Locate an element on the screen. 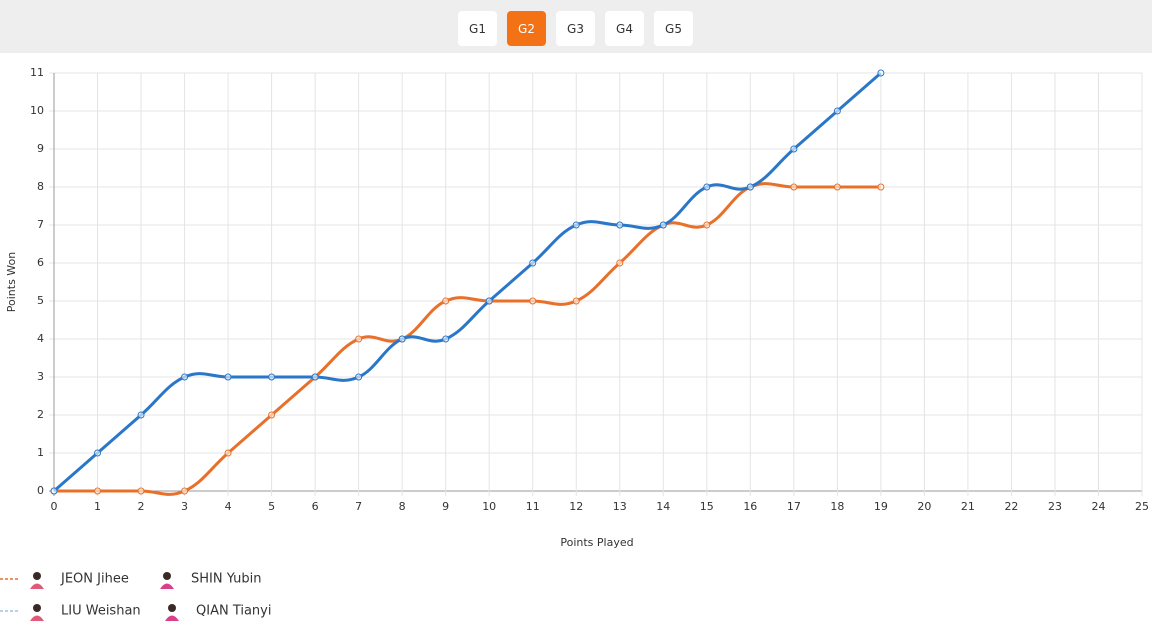  x-tick-label: 2 is located at coordinates (141, 506).